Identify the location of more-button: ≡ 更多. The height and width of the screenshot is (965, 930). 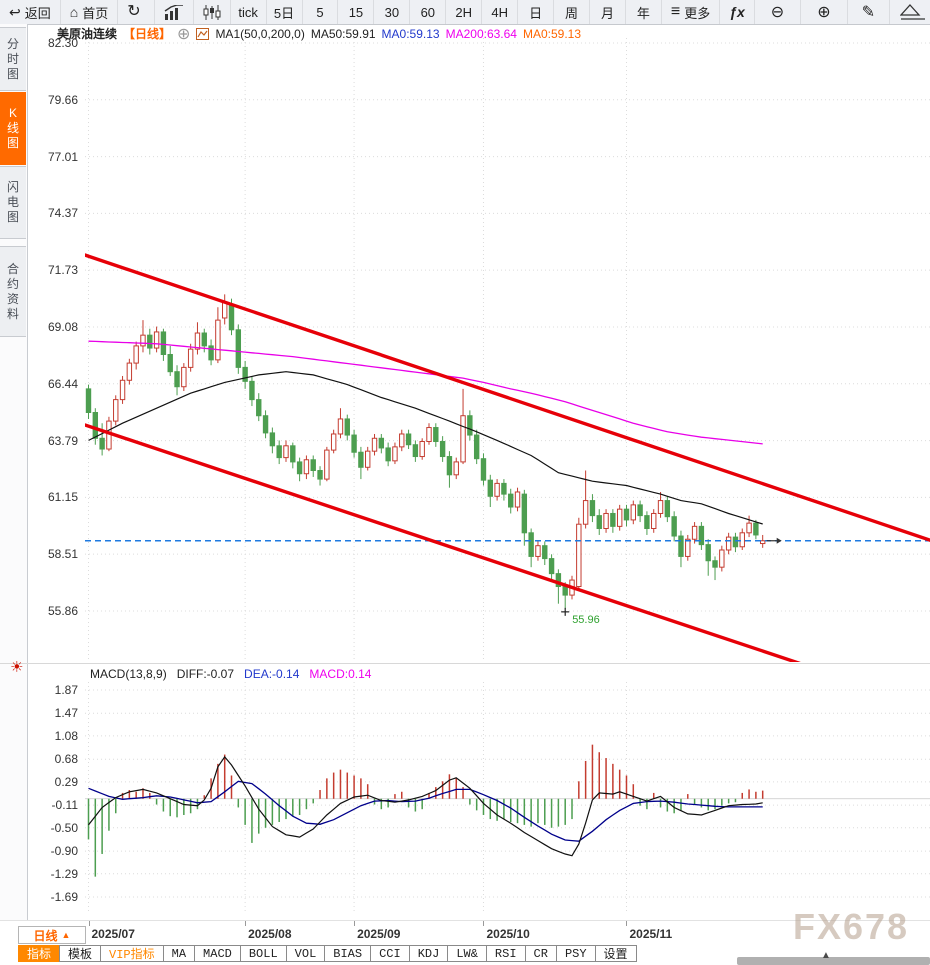
(691, 12).